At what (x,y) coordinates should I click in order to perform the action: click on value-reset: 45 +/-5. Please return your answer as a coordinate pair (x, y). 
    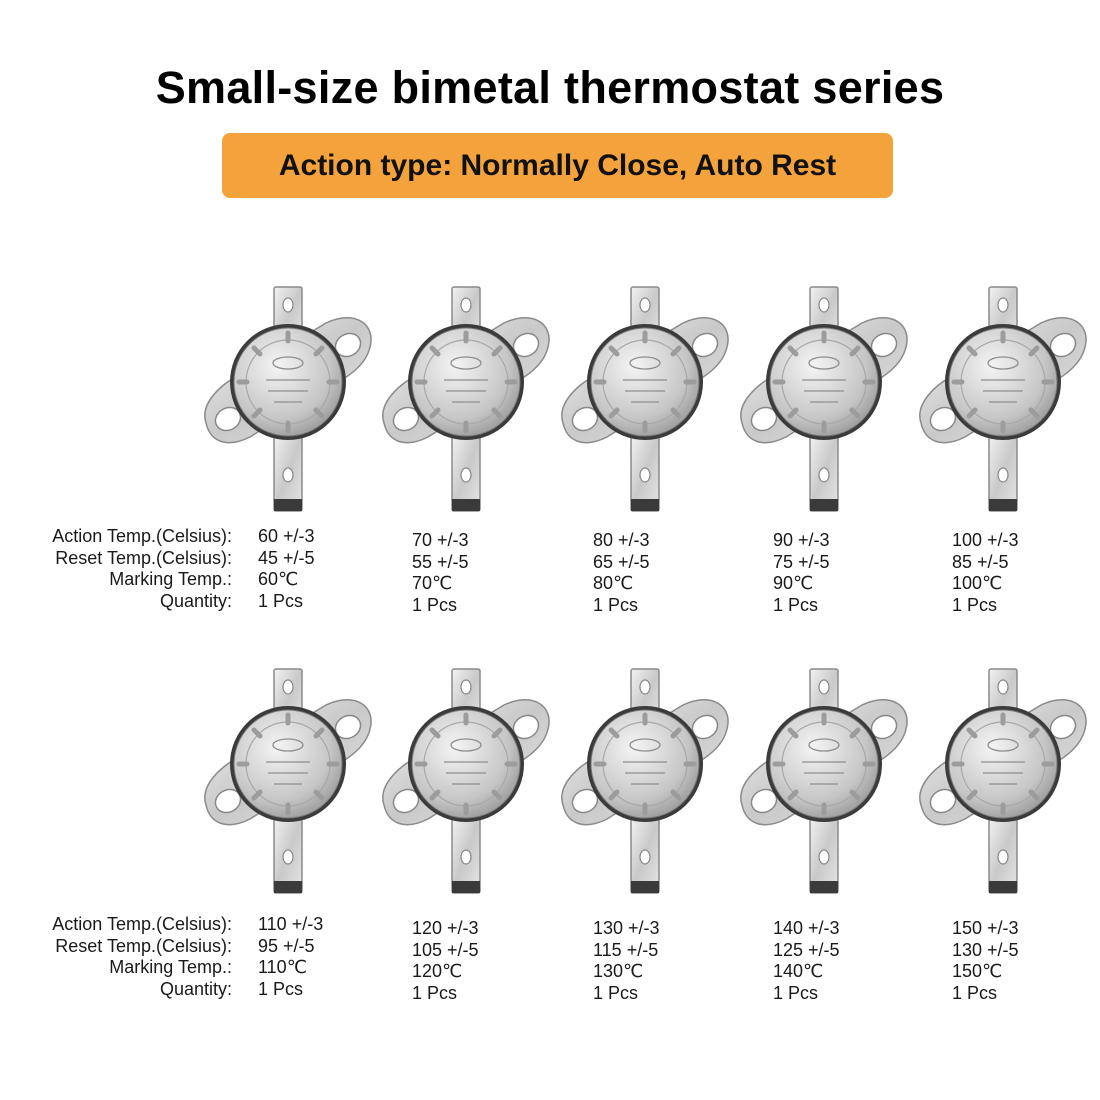
    Looking at the image, I should click on (286, 557).